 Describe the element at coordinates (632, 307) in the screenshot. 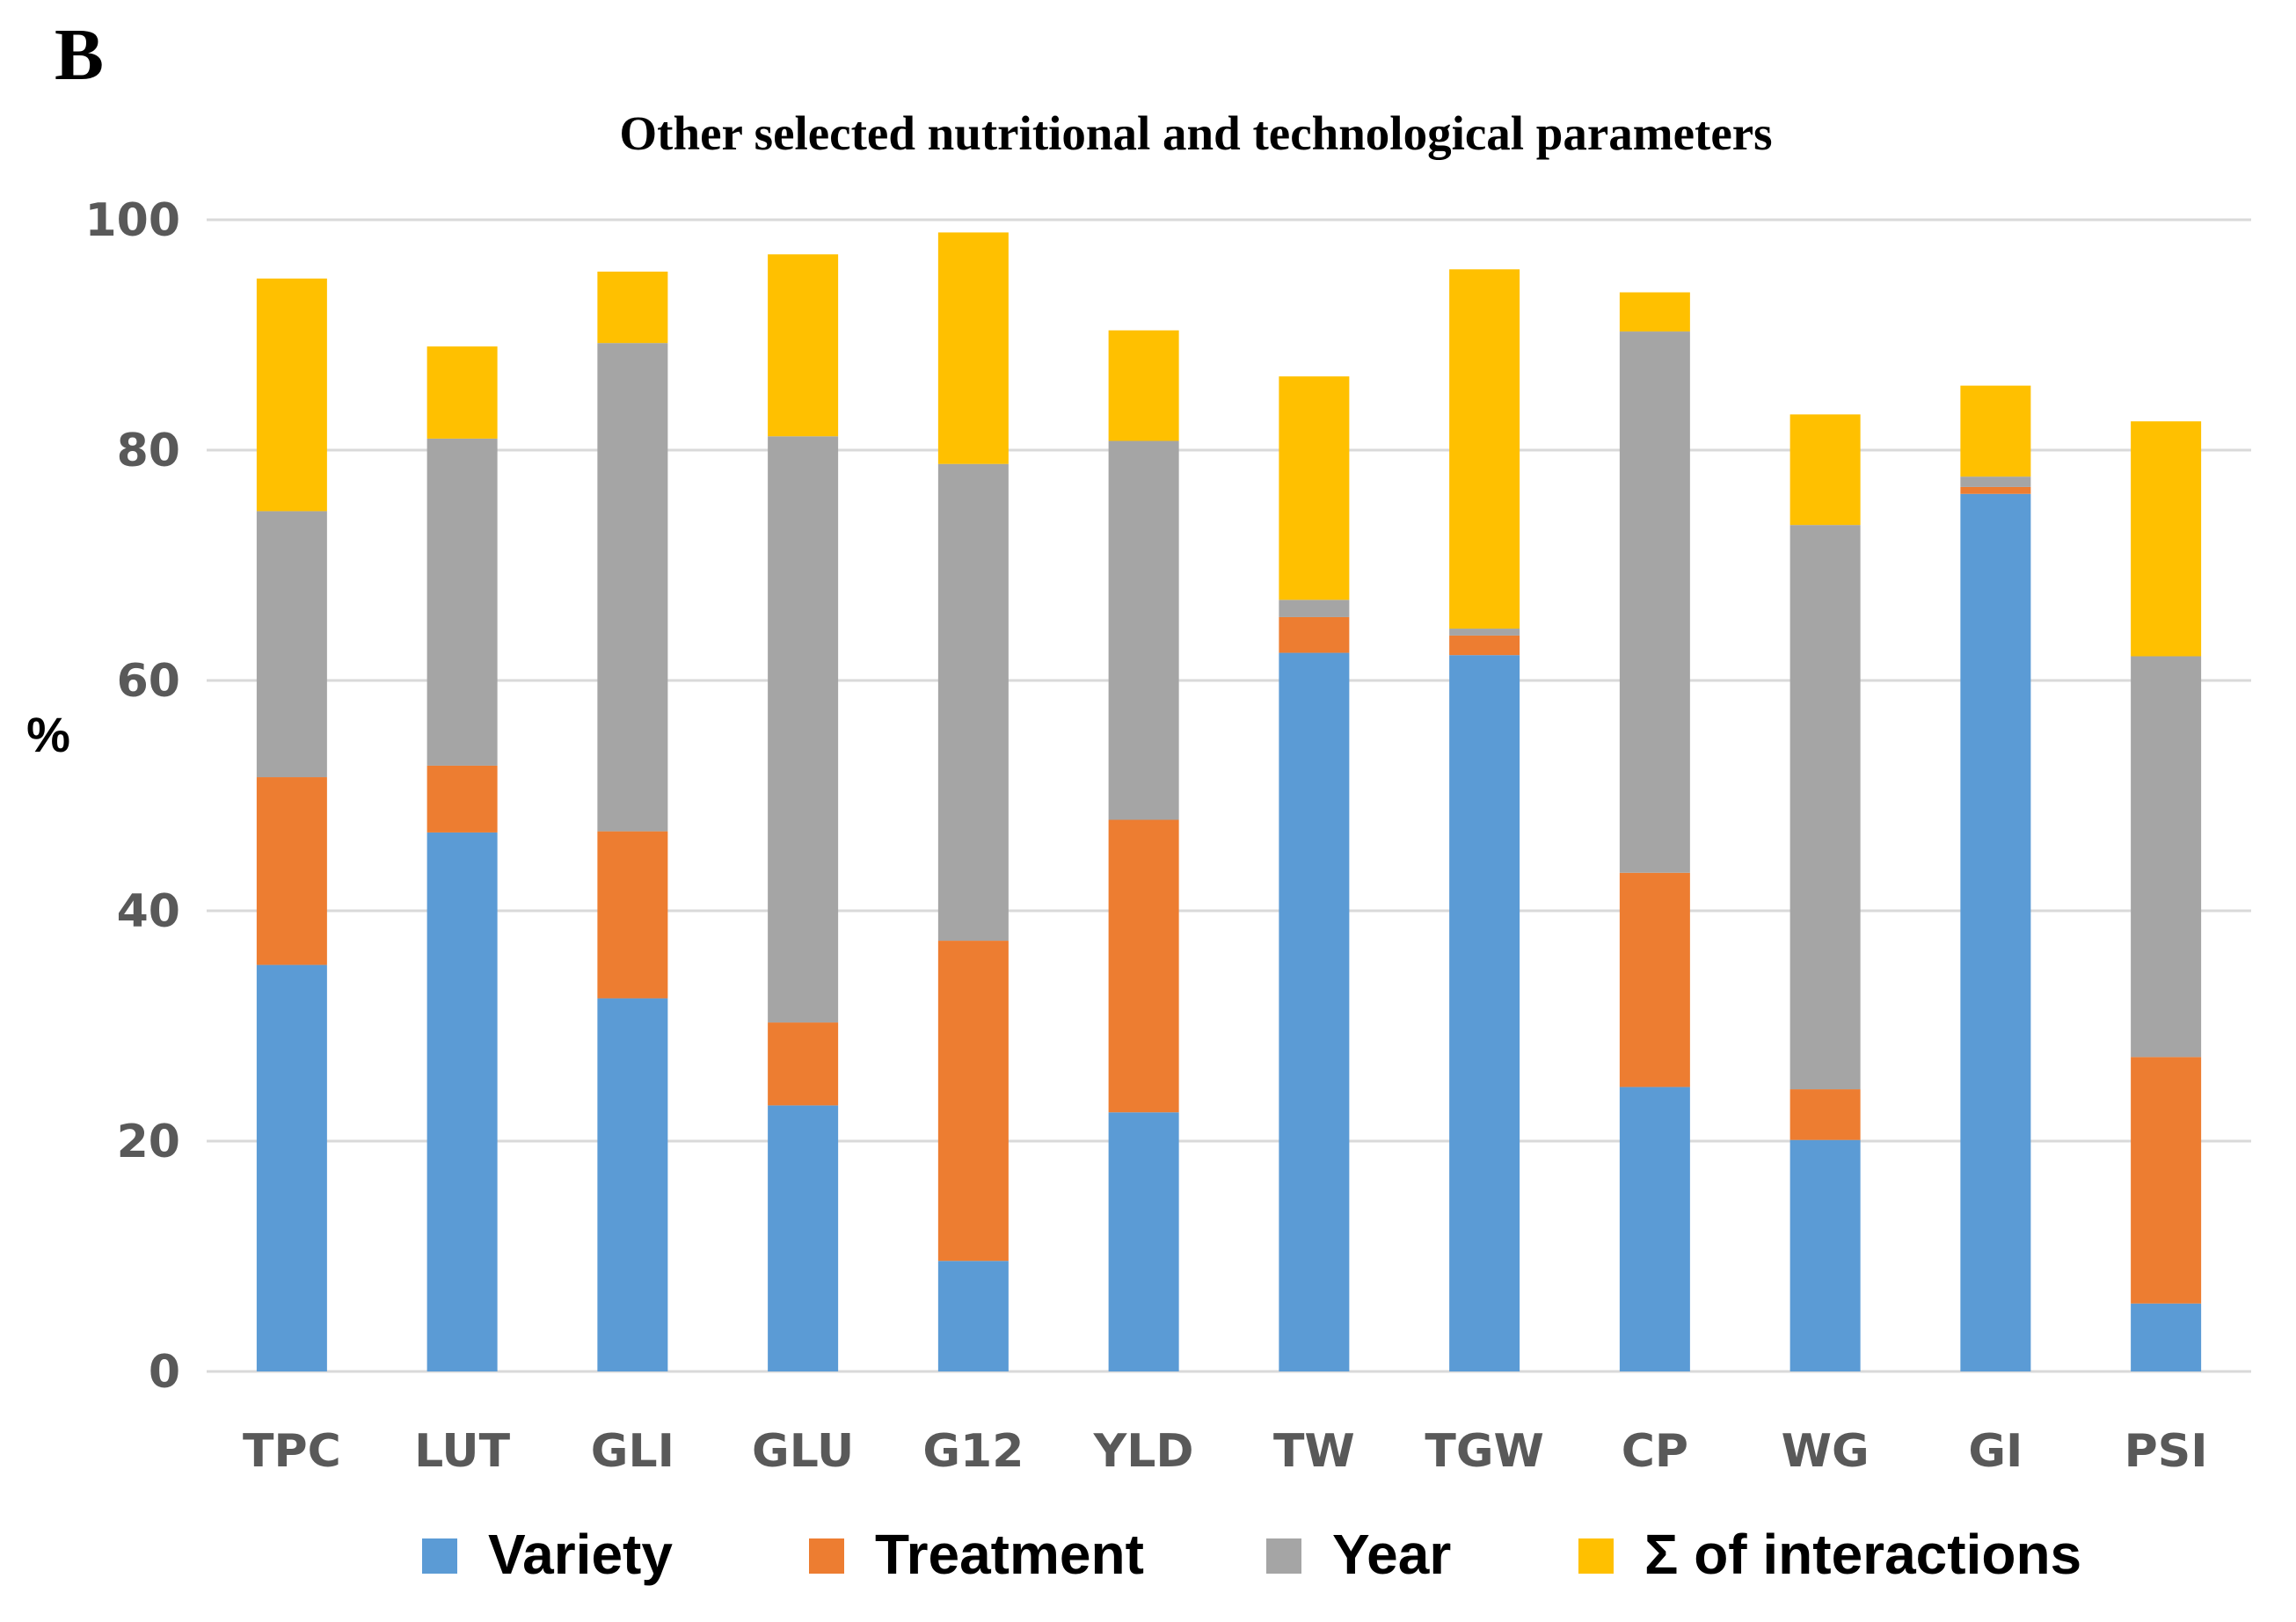

I see `bar-of-interactions-gli` at that location.